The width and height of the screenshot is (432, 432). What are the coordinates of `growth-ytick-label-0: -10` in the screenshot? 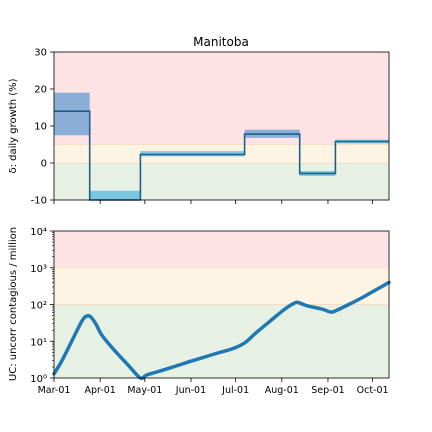 It's located at (39, 201).